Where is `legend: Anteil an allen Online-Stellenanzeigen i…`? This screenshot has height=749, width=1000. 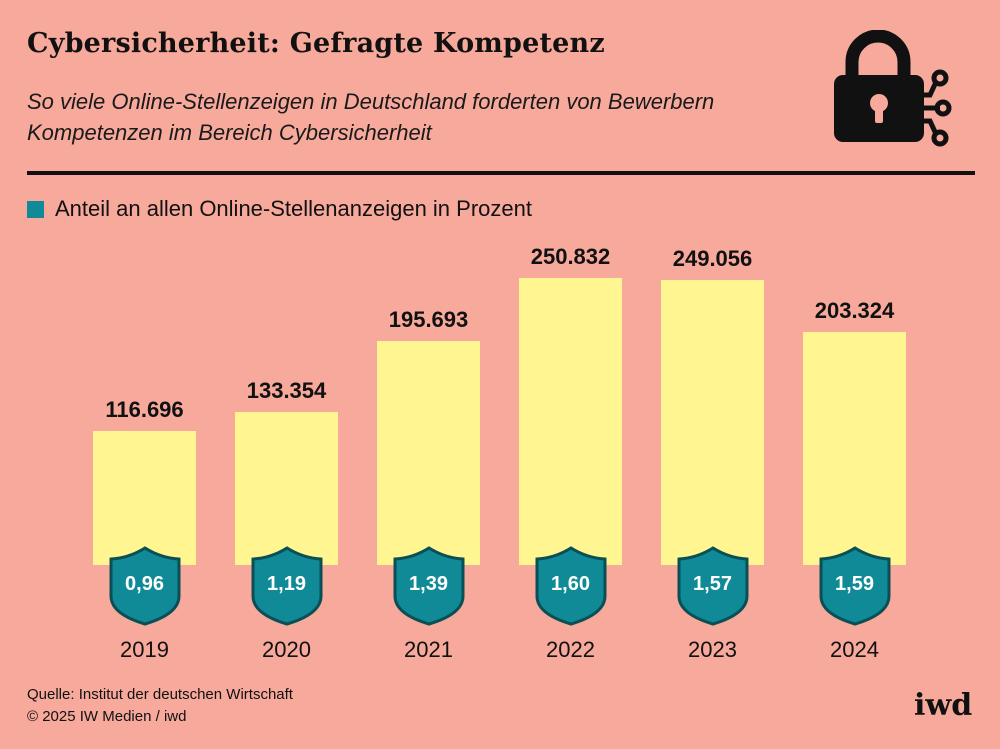
legend: Anteil an allen Online-Stellenanzeigen i… is located at coordinates (279, 209).